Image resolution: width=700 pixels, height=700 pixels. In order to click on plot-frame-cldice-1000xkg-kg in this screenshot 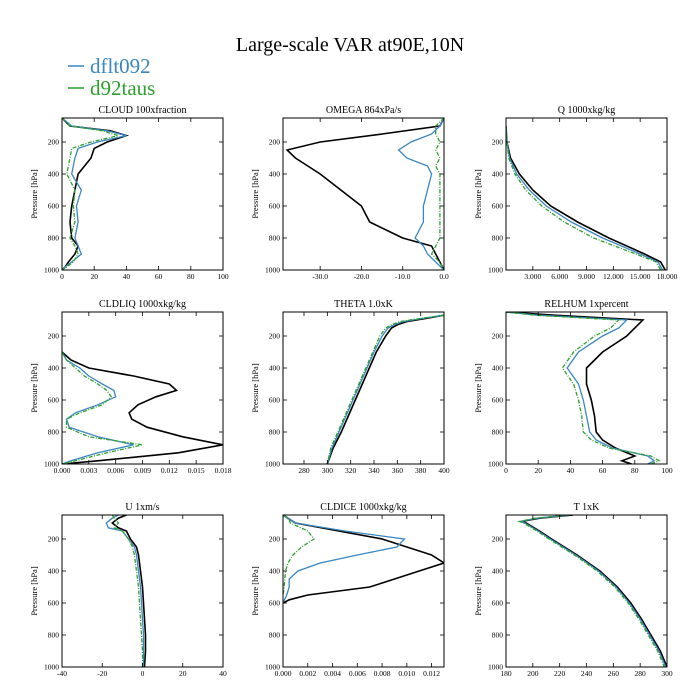, I will do `click(363, 591)`.